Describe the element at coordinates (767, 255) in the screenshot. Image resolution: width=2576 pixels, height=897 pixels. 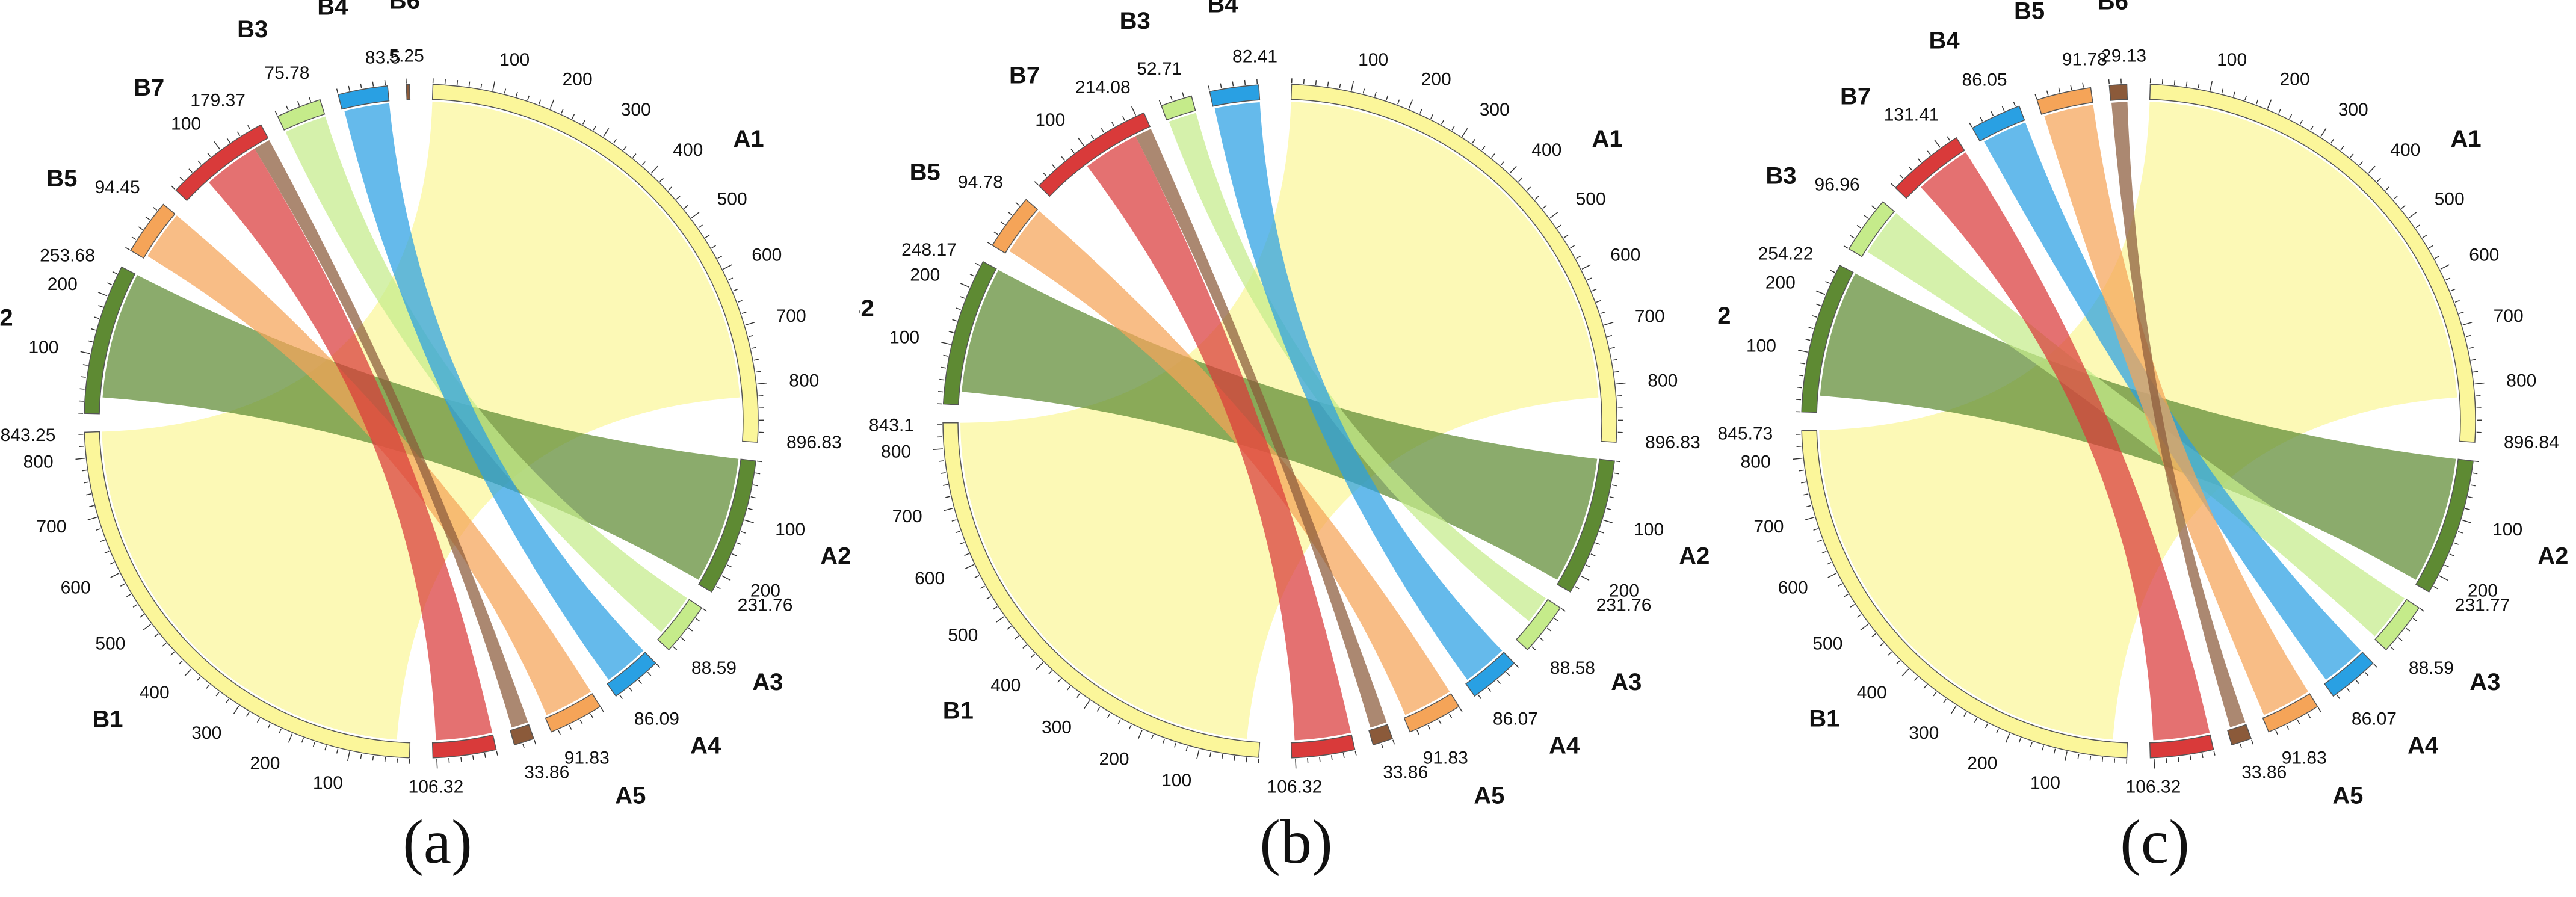
I see `tick-label: 600` at that location.